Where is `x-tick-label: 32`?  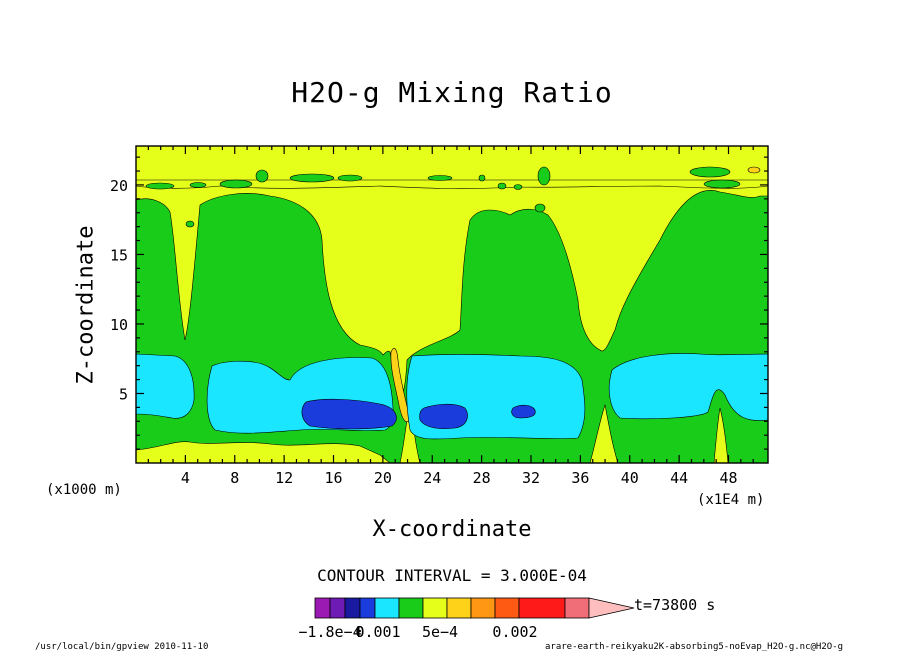
x-tick-label: 32 is located at coordinates (531, 478).